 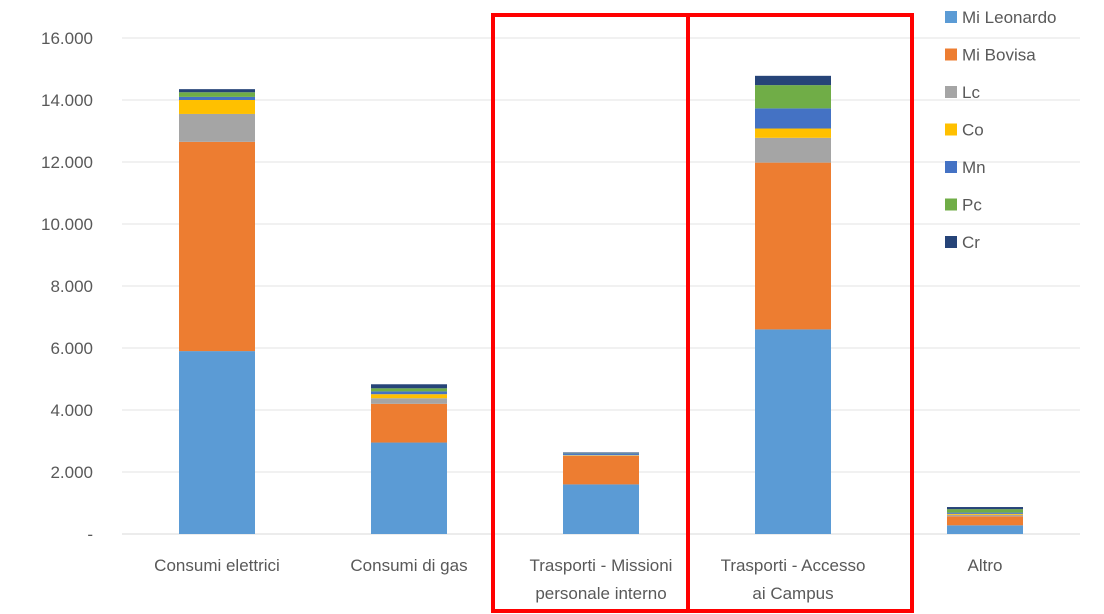 What do you see at coordinates (90, 534) in the screenshot?
I see `y-tick-label: -` at bounding box center [90, 534].